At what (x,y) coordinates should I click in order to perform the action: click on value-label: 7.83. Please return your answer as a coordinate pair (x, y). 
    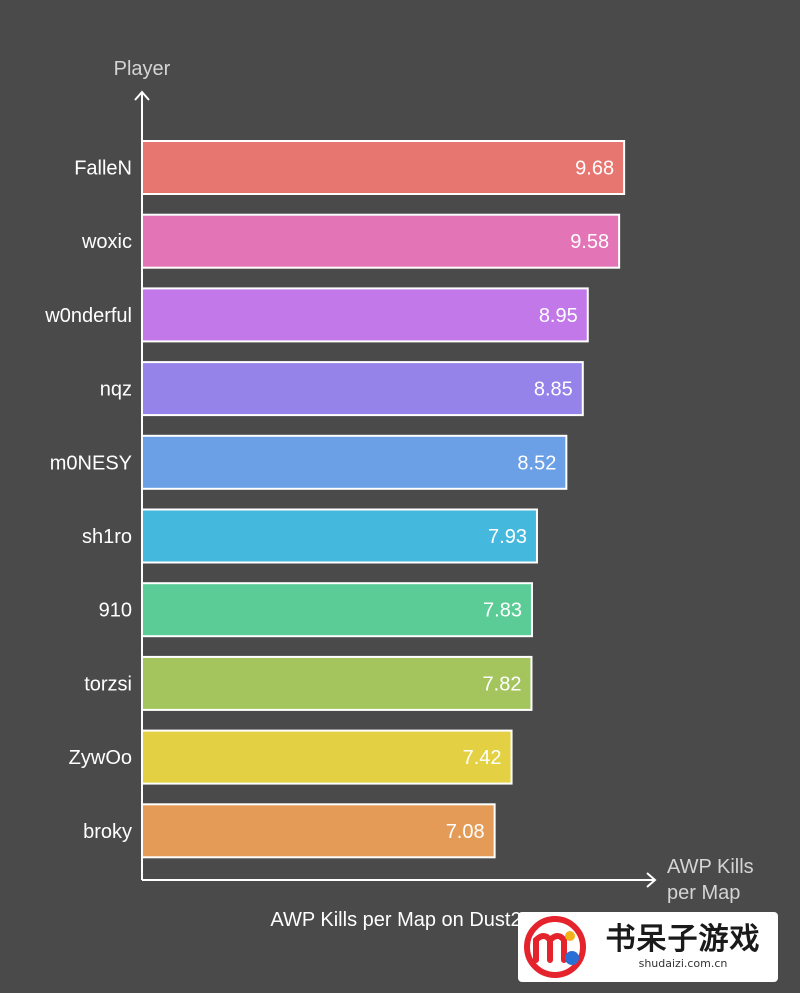
    Looking at the image, I should click on (502, 611).